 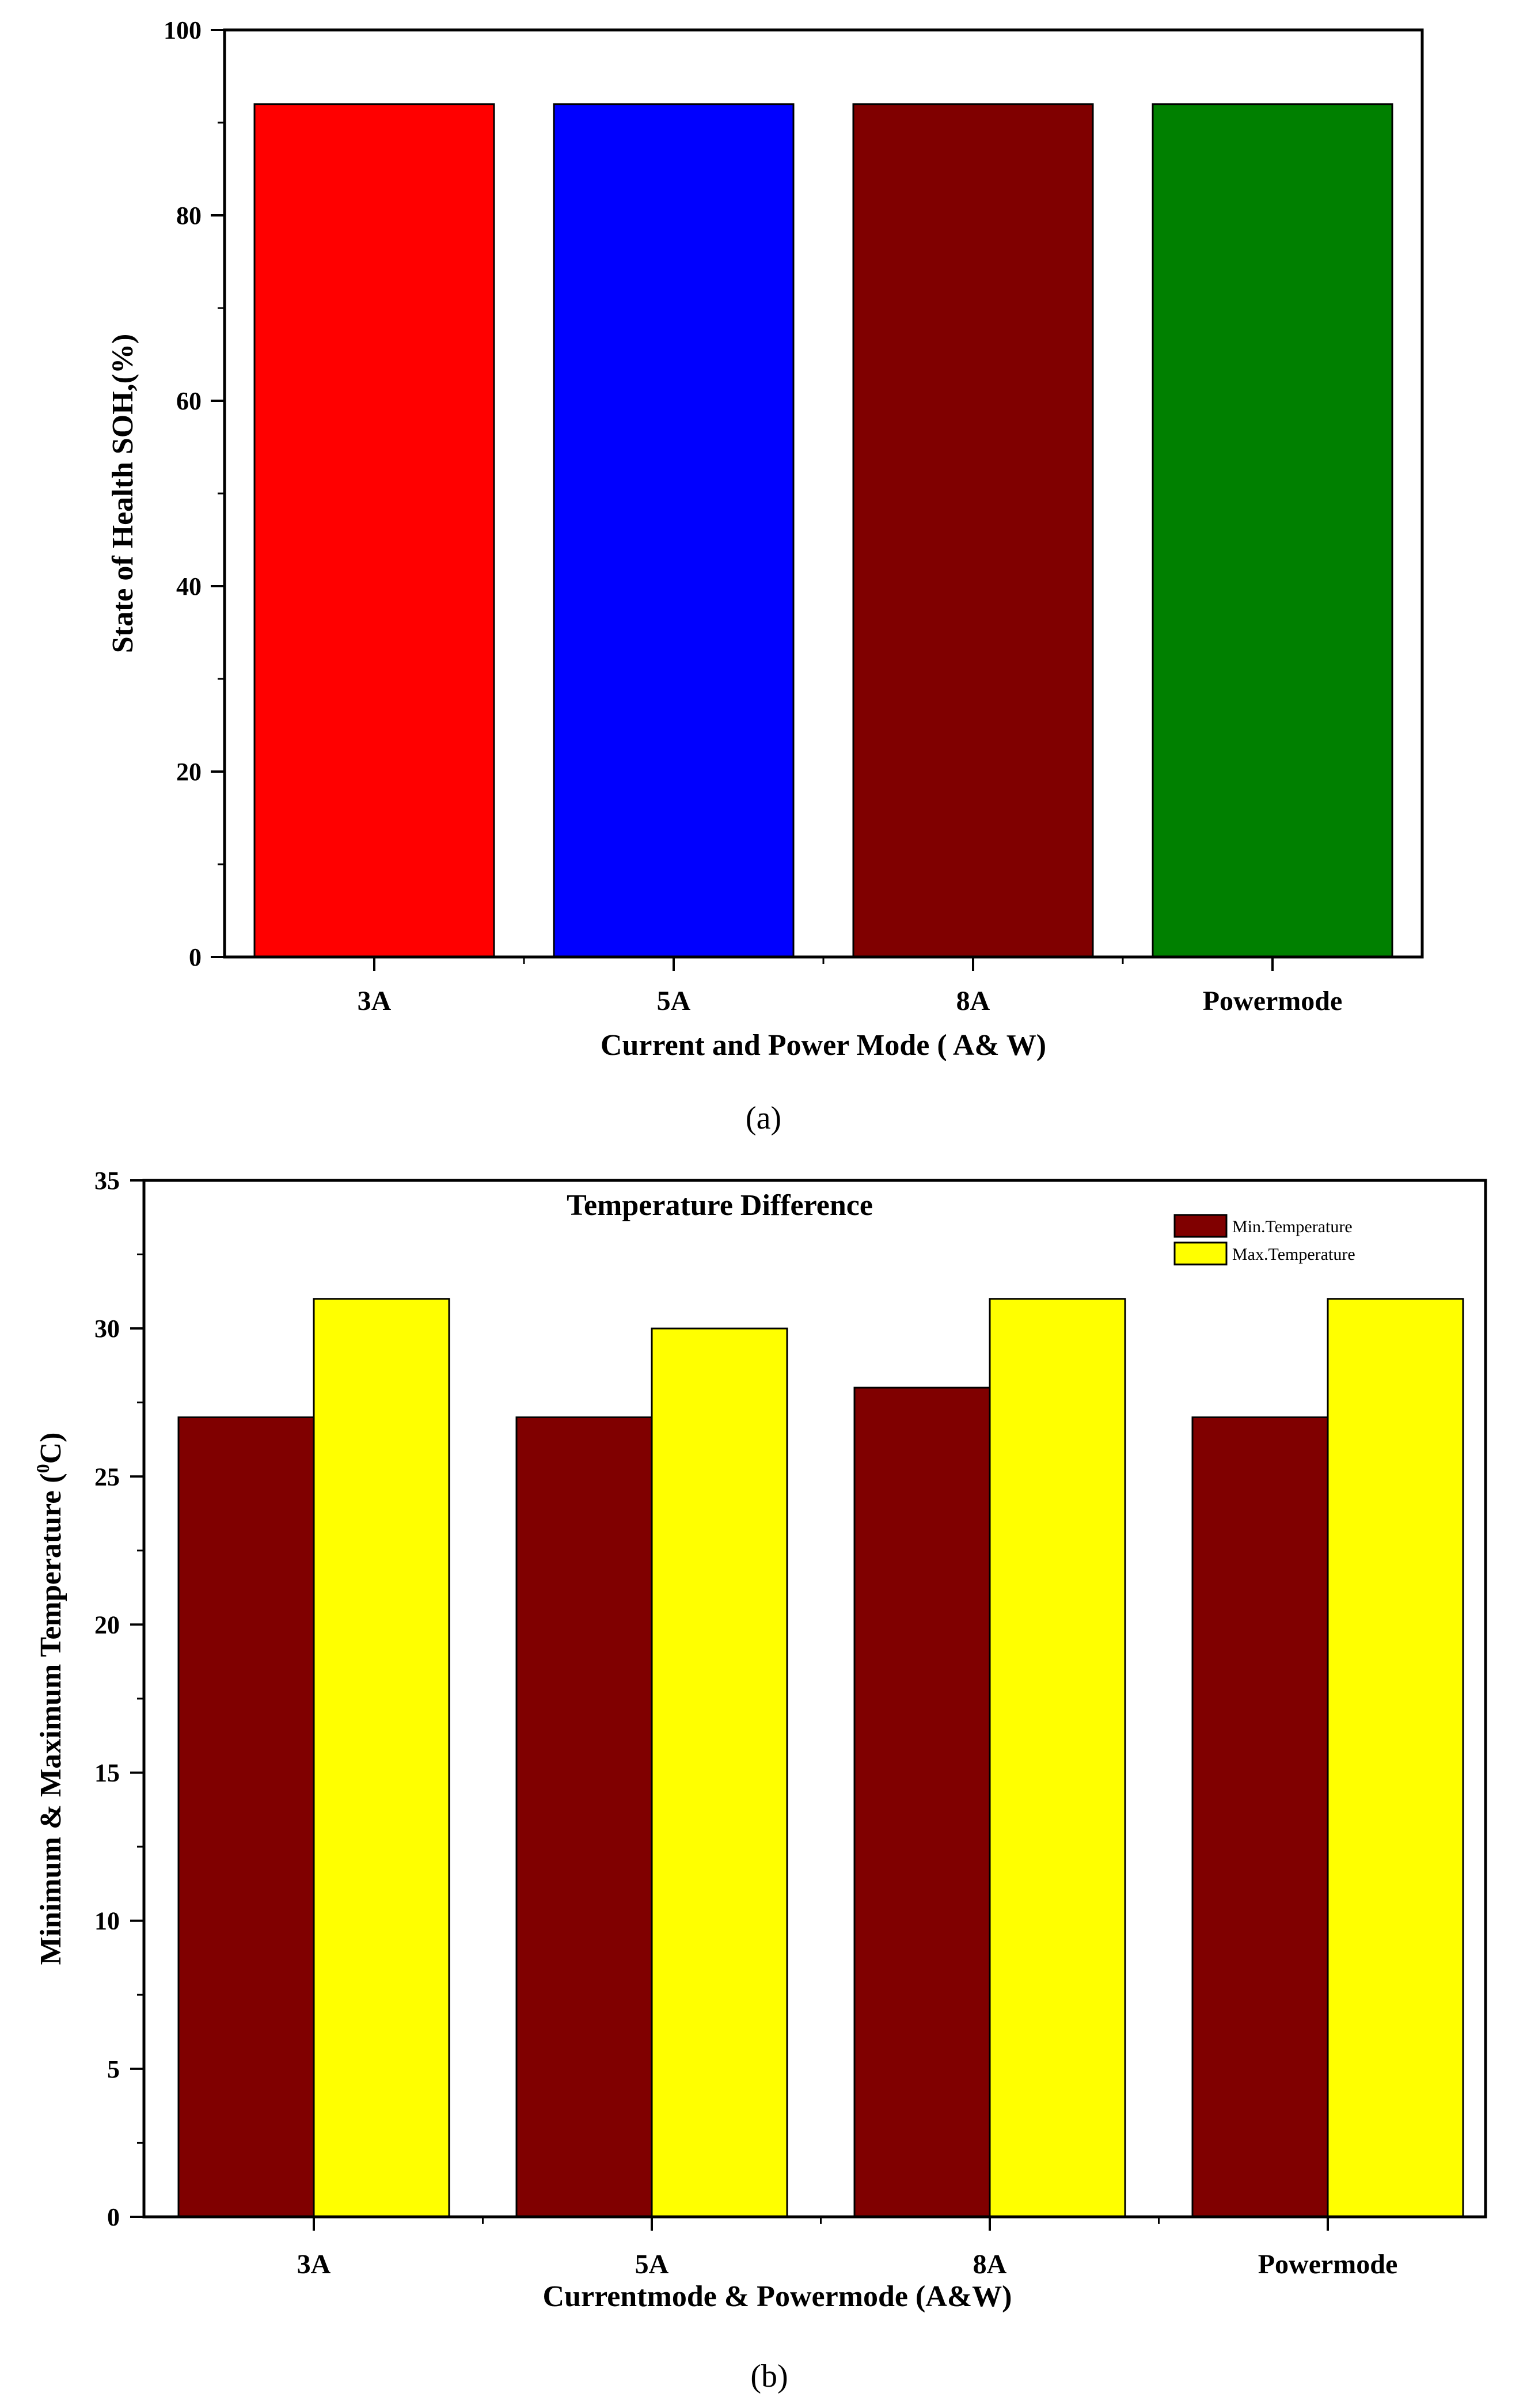 What do you see at coordinates (1264, 1240) in the screenshot?
I see `temperature-legend: Min.Temperature Max.Temperature` at bounding box center [1264, 1240].